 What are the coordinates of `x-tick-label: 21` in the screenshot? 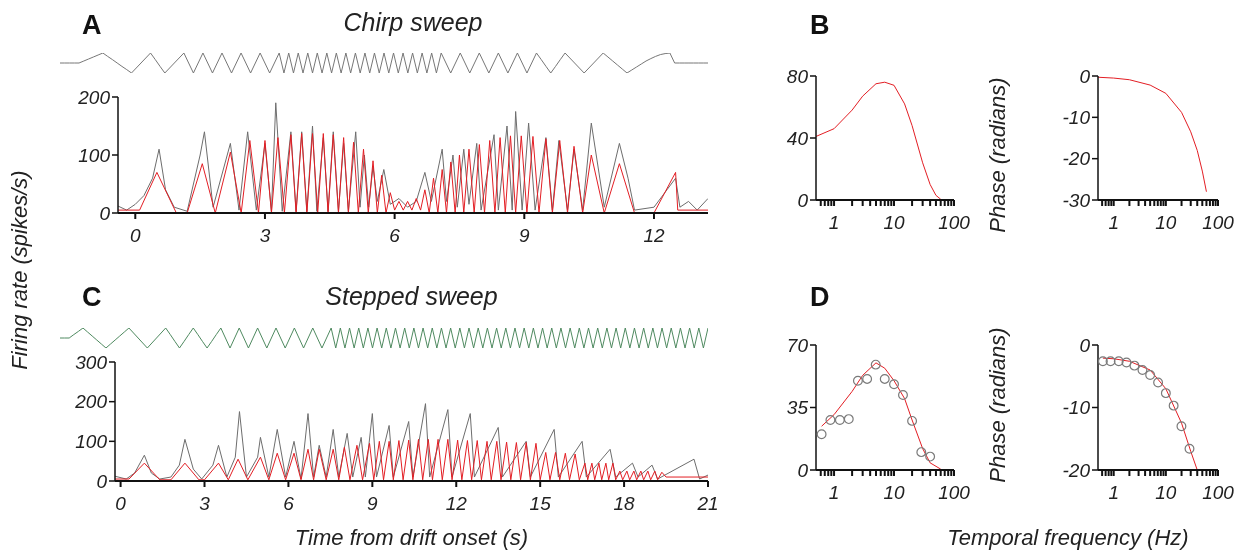 It's located at (707, 504).